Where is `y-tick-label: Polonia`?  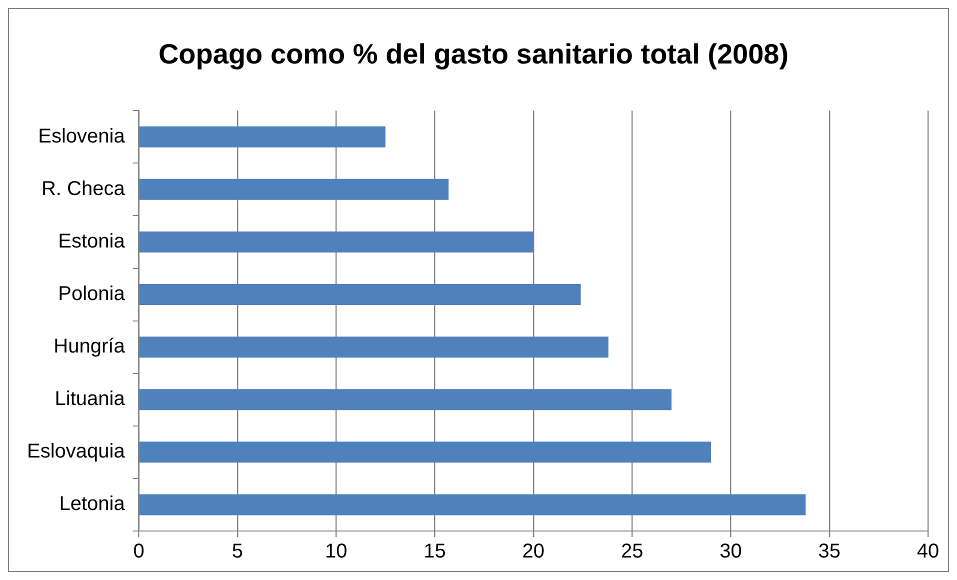 y-tick-label: Polonia is located at coordinates (92, 294).